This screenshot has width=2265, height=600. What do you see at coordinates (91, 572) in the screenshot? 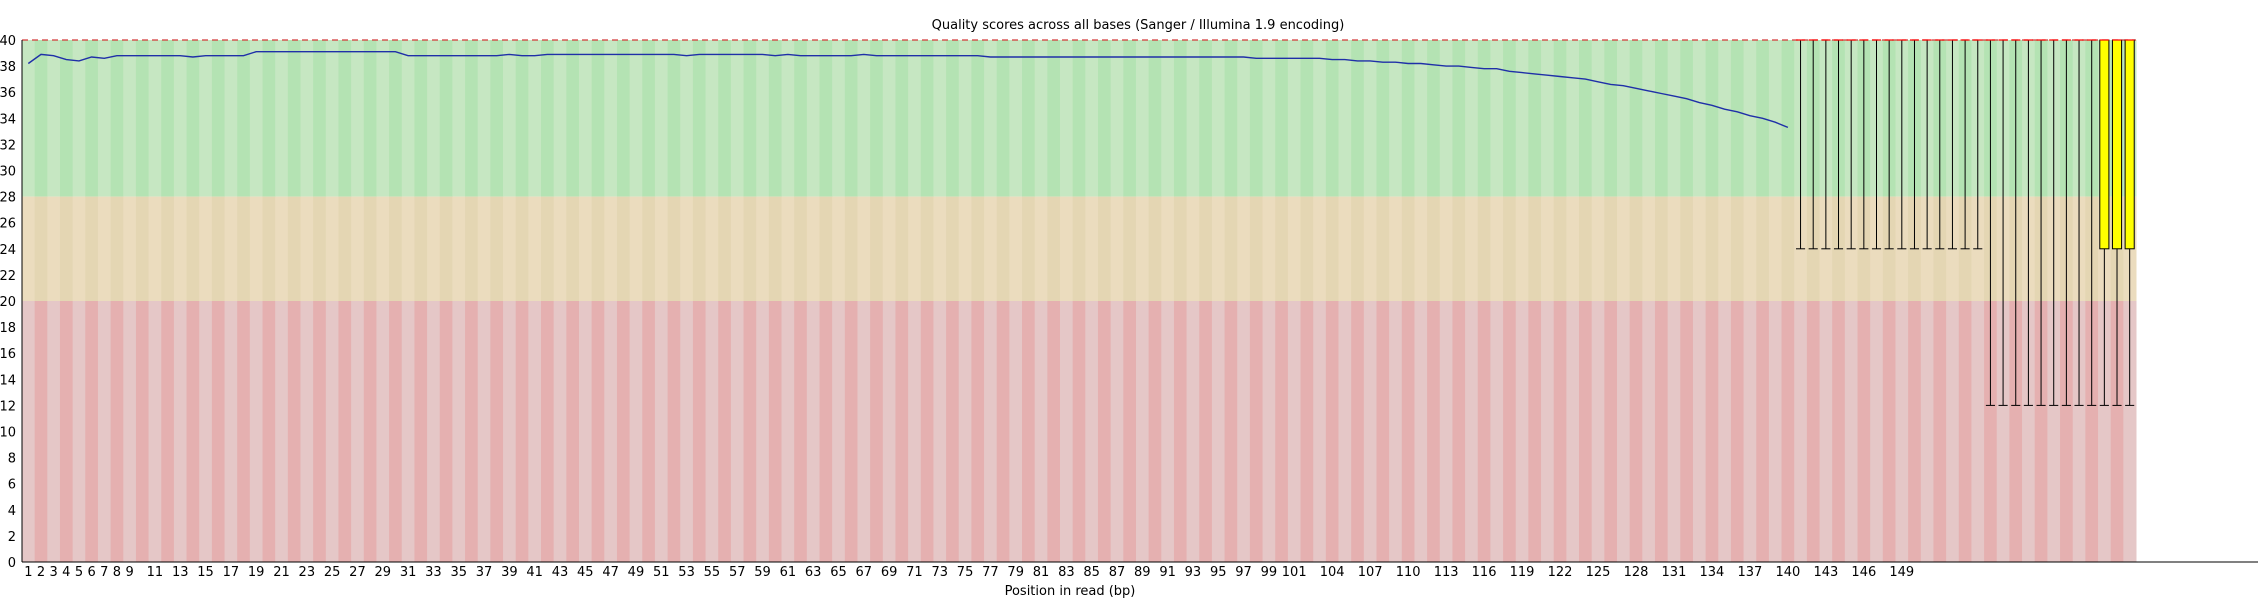
I see `x-tick-label: 6` at bounding box center [91, 572].